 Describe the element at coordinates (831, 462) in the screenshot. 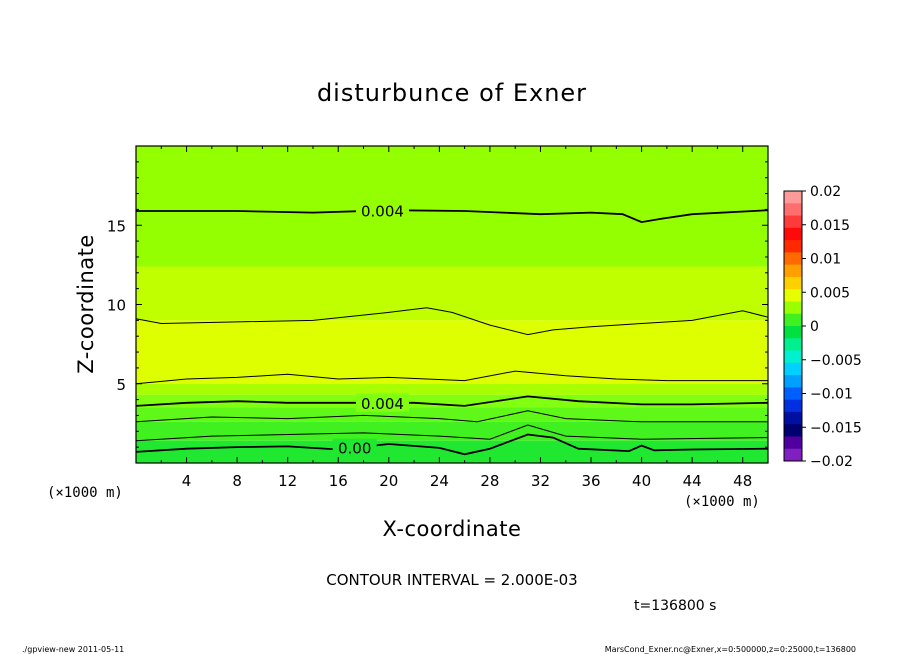

I see `colorbar-label-8: −0.02` at that location.